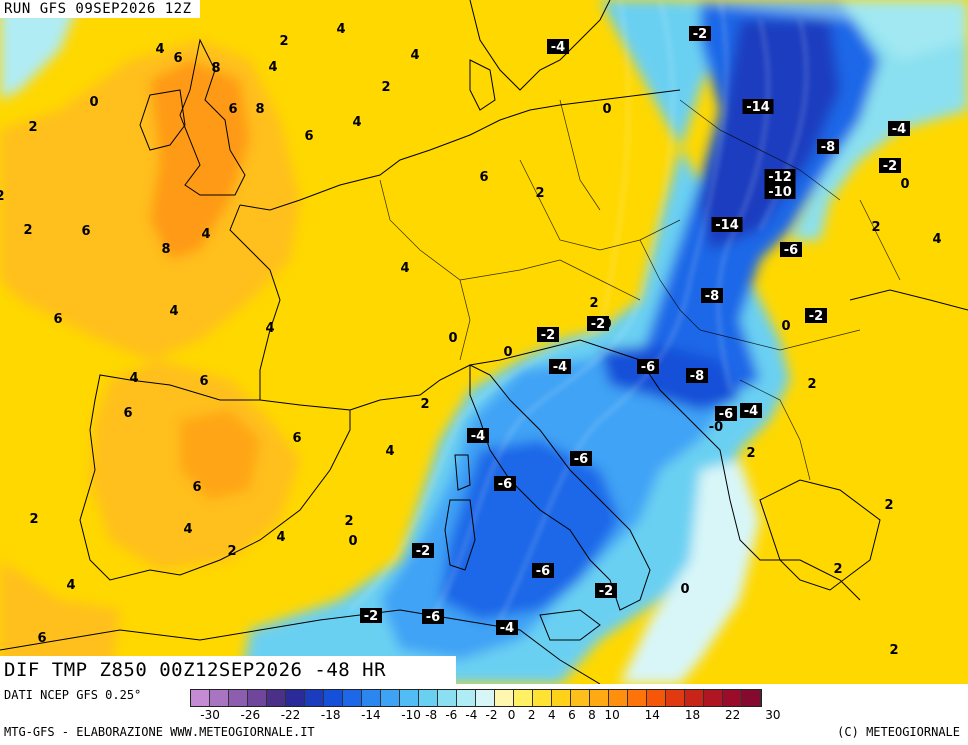  What do you see at coordinates (228, 670) in the screenshot?
I see `map-title: DIF TMP Z850 00Z12SEP2026 -48 HR` at bounding box center [228, 670].